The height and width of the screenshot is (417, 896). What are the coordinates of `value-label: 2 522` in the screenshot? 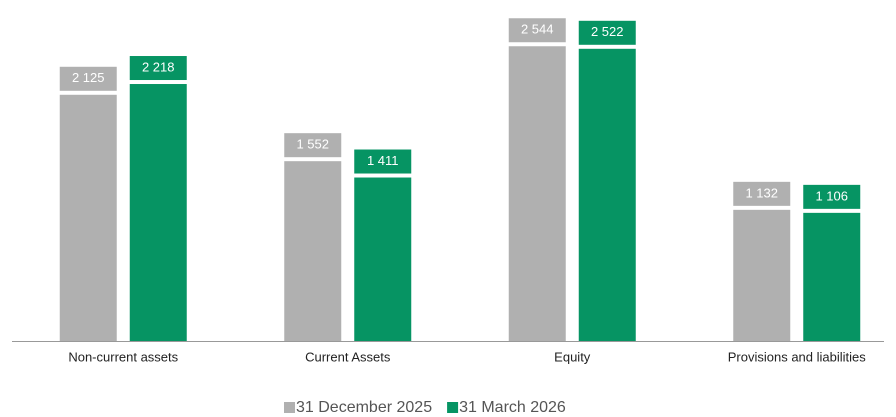 It's located at (607, 31).